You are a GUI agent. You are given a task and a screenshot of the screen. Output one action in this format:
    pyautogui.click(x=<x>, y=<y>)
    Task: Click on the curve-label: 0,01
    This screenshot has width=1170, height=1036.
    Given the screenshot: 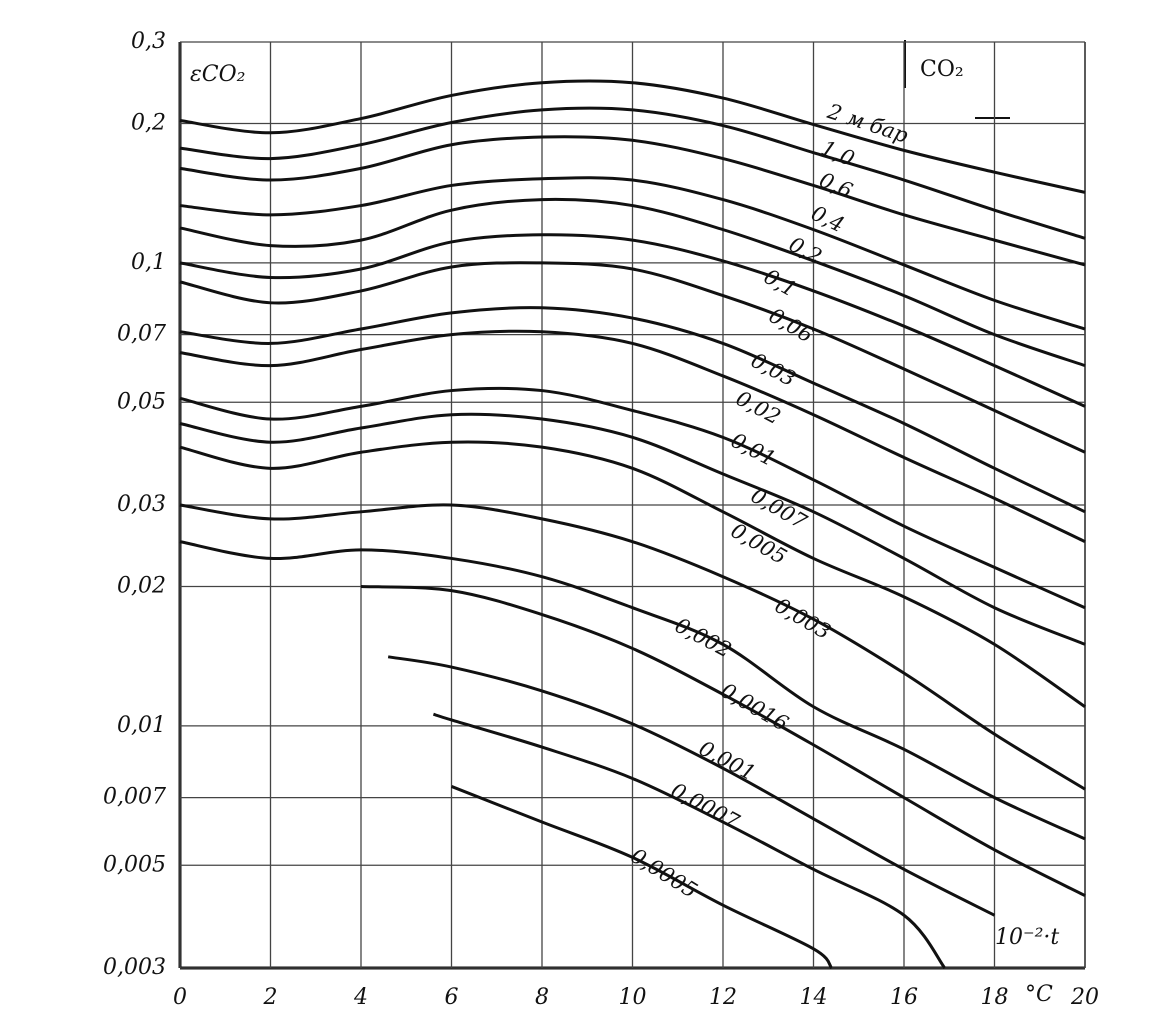 What is the action you would take?
    pyautogui.click(x=753, y=449)
    